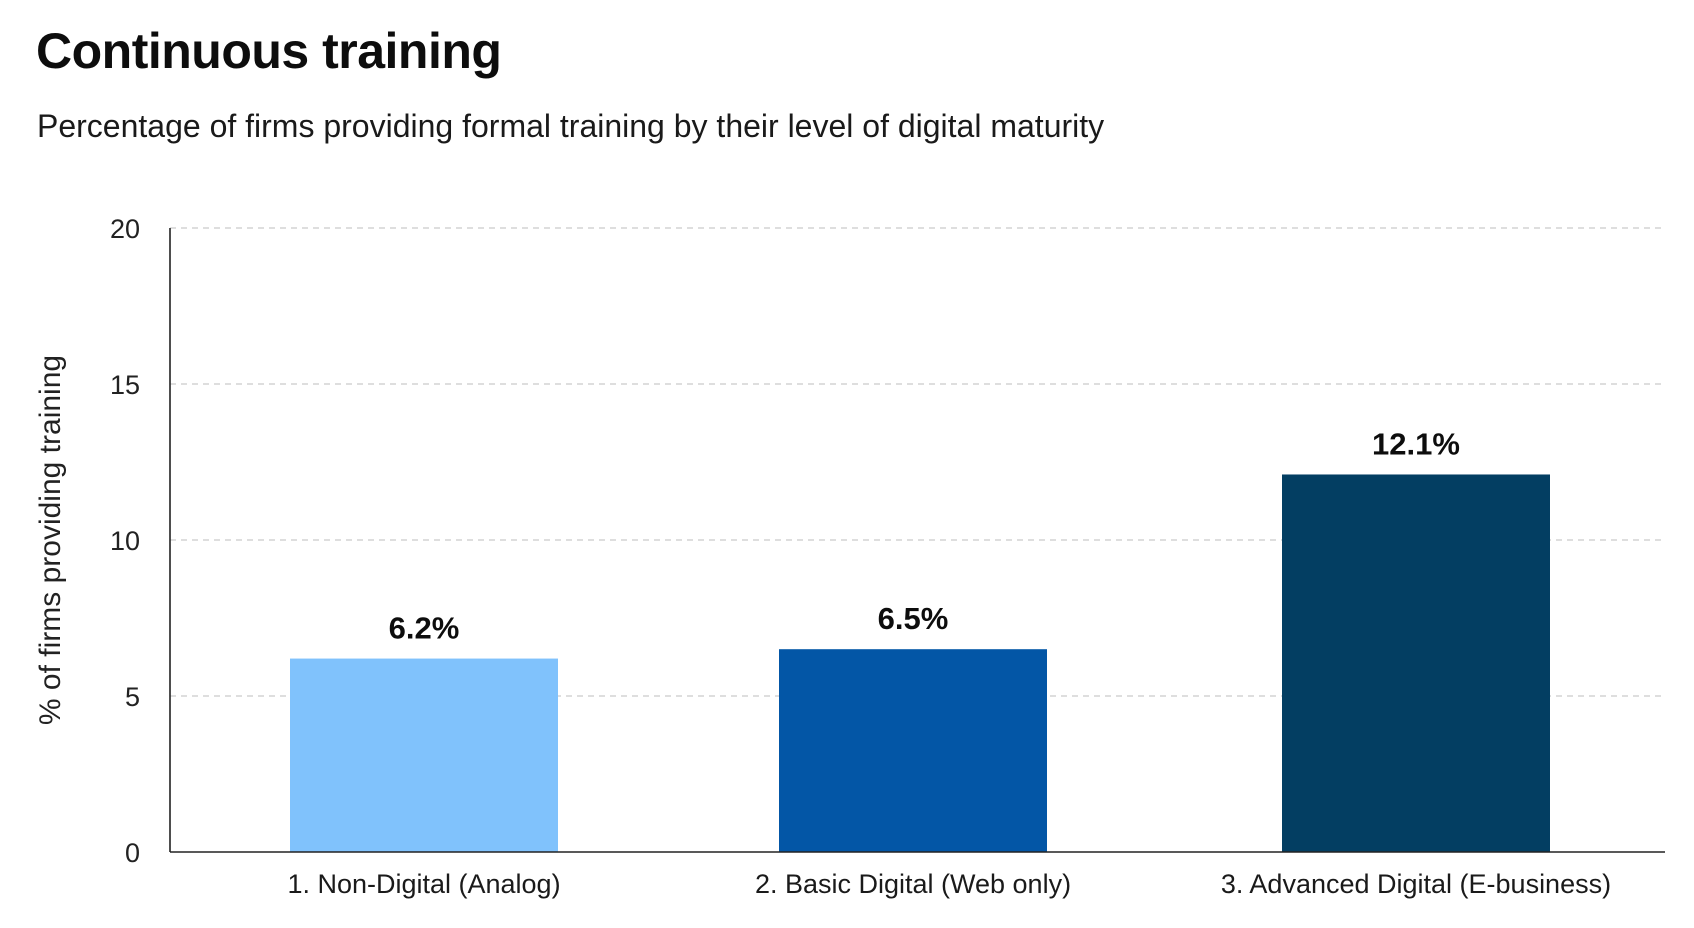 Image resolution: width=1694 pixels, height=928 pixels. What do you see at coordinates (424, 628) in the screenshot?
I see `data-label-1: 6.2%` at bounding box center [424, 628].